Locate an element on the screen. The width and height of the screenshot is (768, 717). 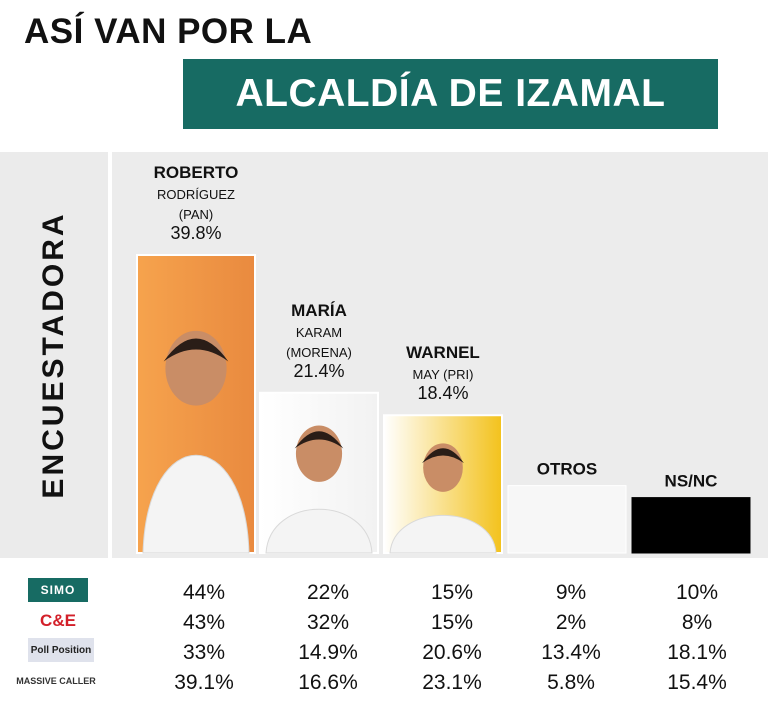
pollster-row: Poll Position 33% 14.9% 20.6% 13.4% 18.1% is located at coordinates (384, 653).